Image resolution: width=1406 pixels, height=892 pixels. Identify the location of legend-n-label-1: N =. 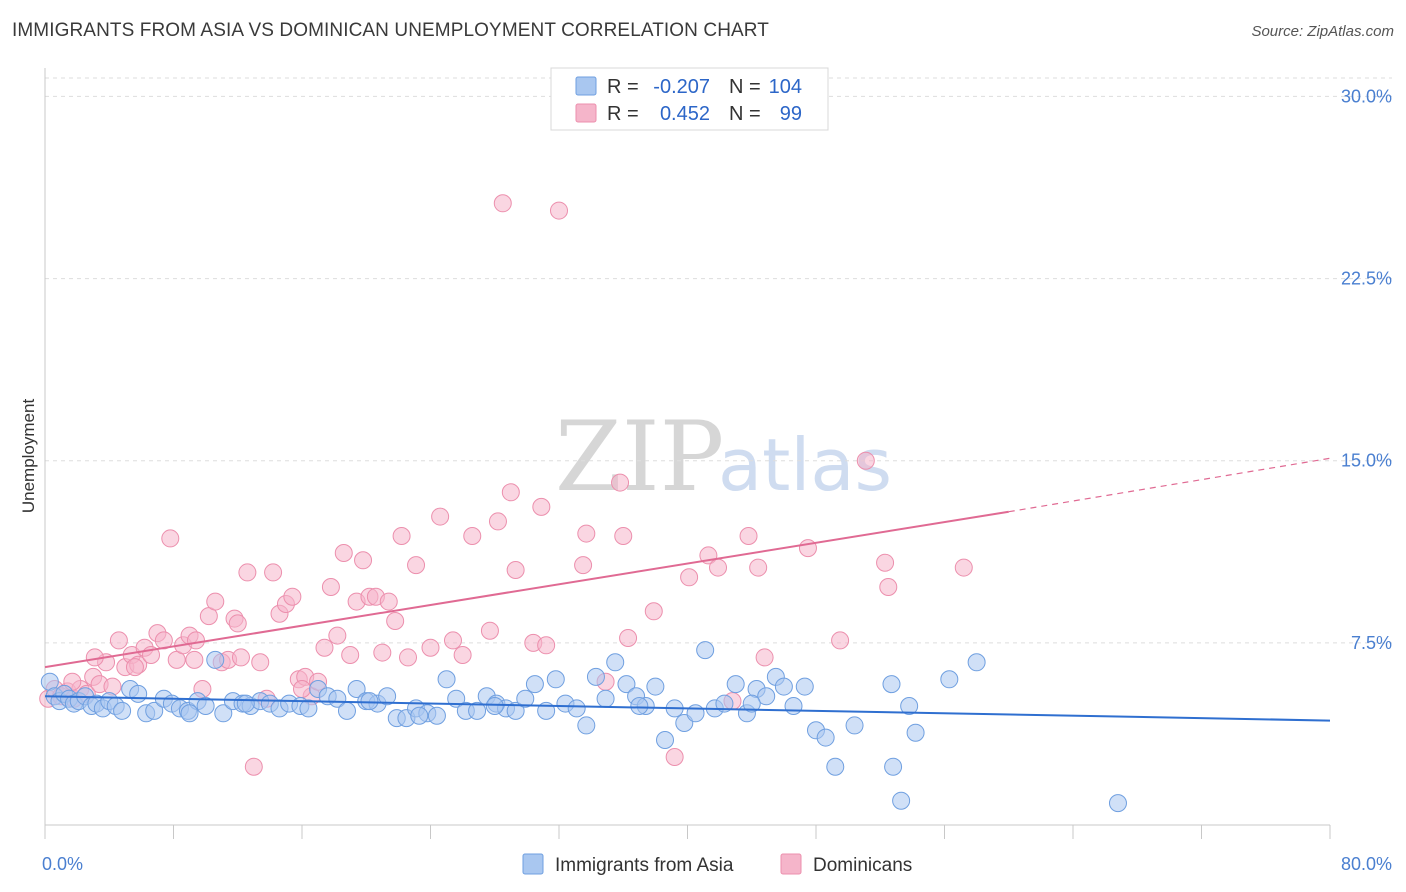
(745, 87).